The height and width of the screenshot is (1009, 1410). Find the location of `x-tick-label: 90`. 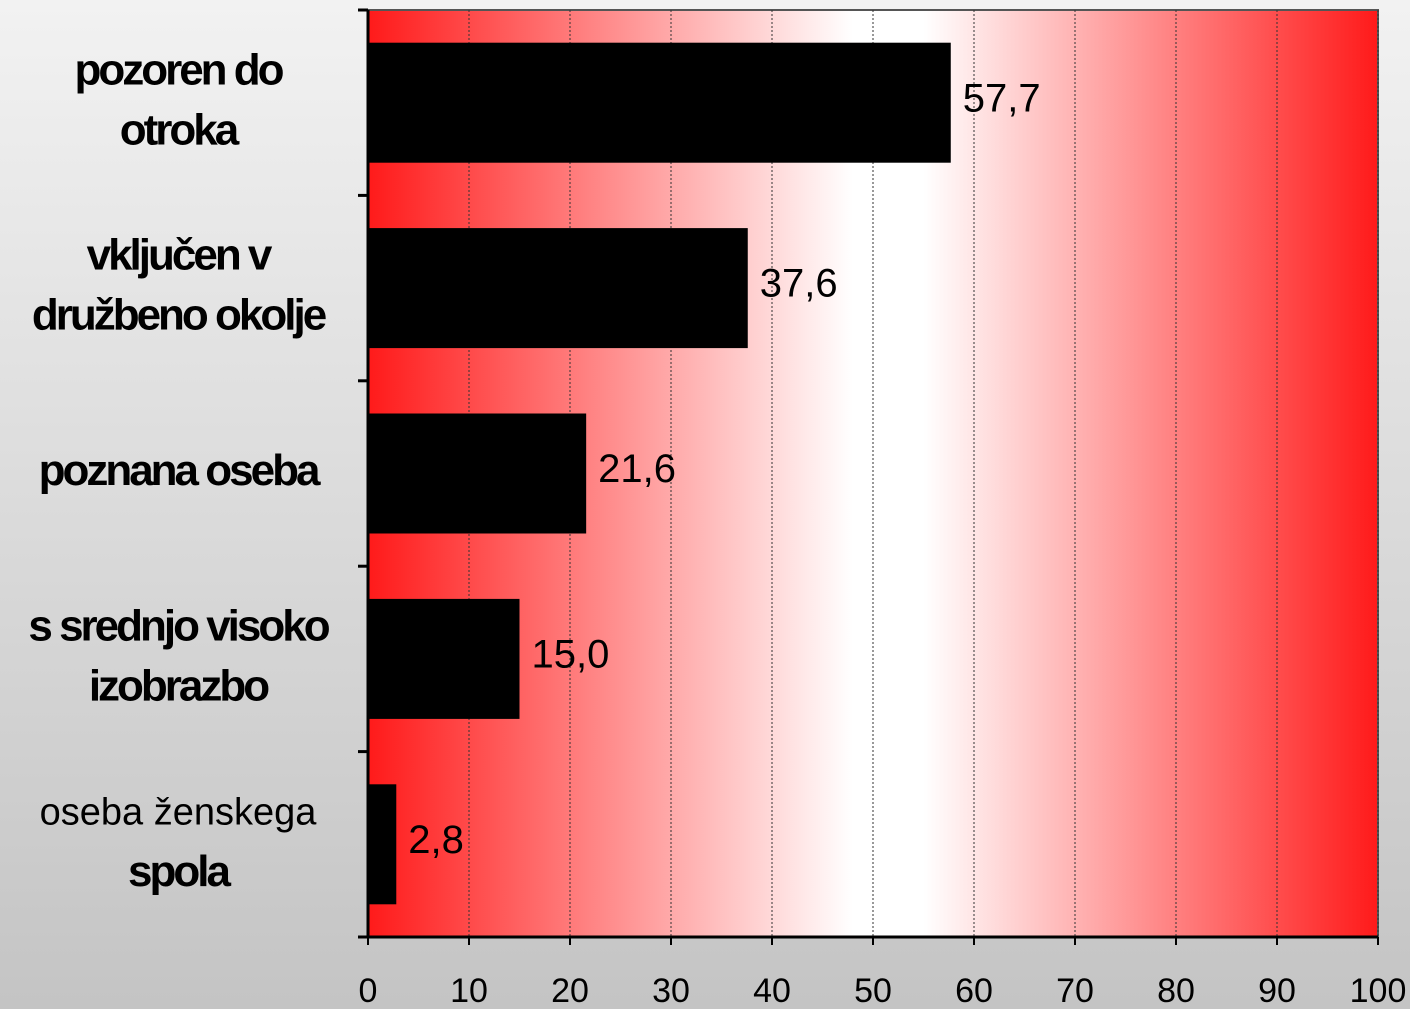

x-tick-label: 90 is located at coordinates (1277, 990).